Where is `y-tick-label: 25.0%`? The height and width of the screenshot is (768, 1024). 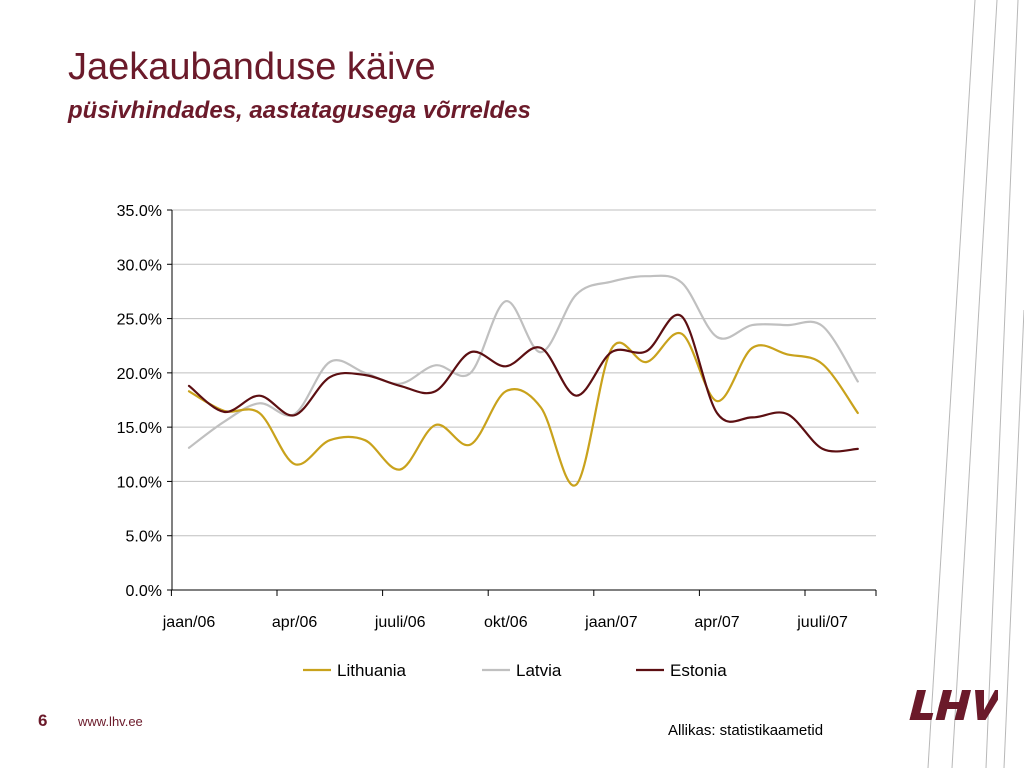 y-tick-label: 25.0% is located at coordinates (139, 320).